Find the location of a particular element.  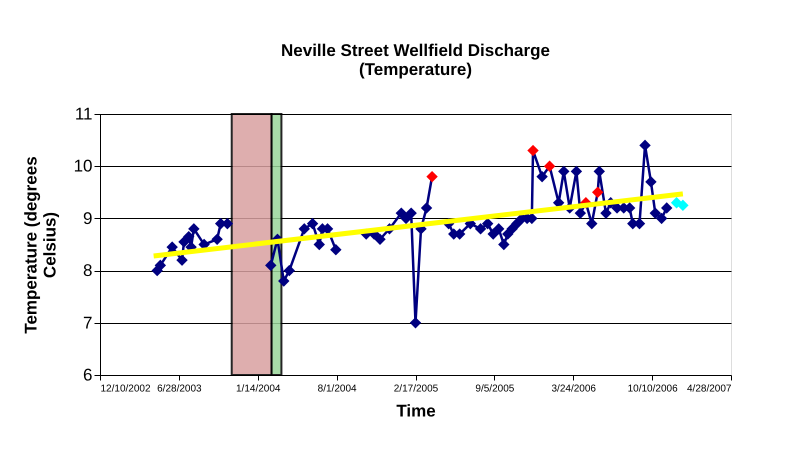

y-tick-label: 10 is located at coordinates (83, 166).